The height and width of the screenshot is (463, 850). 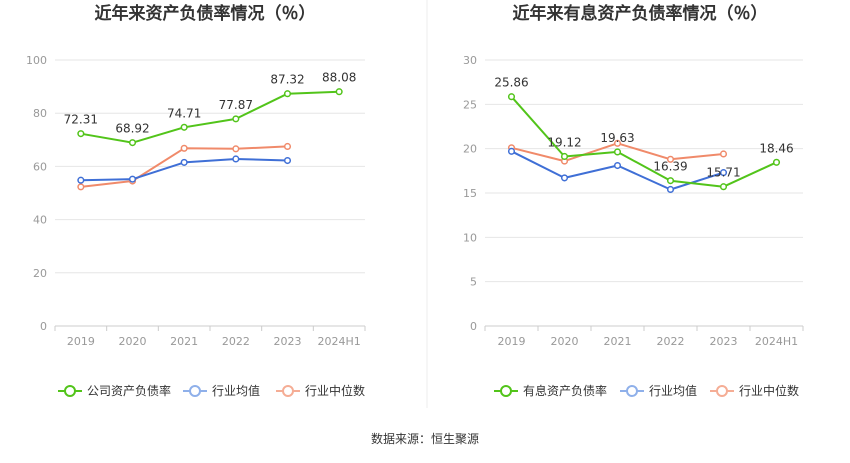 What do you see at coordinates (776, 148) in the screenshot?
I see `data-label: 18.46` at bounding box center [776, 148].